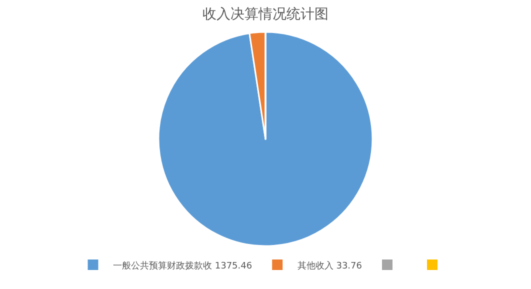 The width and height of the screenshot is (531, 289). Describe the element at coordinates (329, 266) in the screenshot. I see `legend-label: 其他收入 33.76` at that location.